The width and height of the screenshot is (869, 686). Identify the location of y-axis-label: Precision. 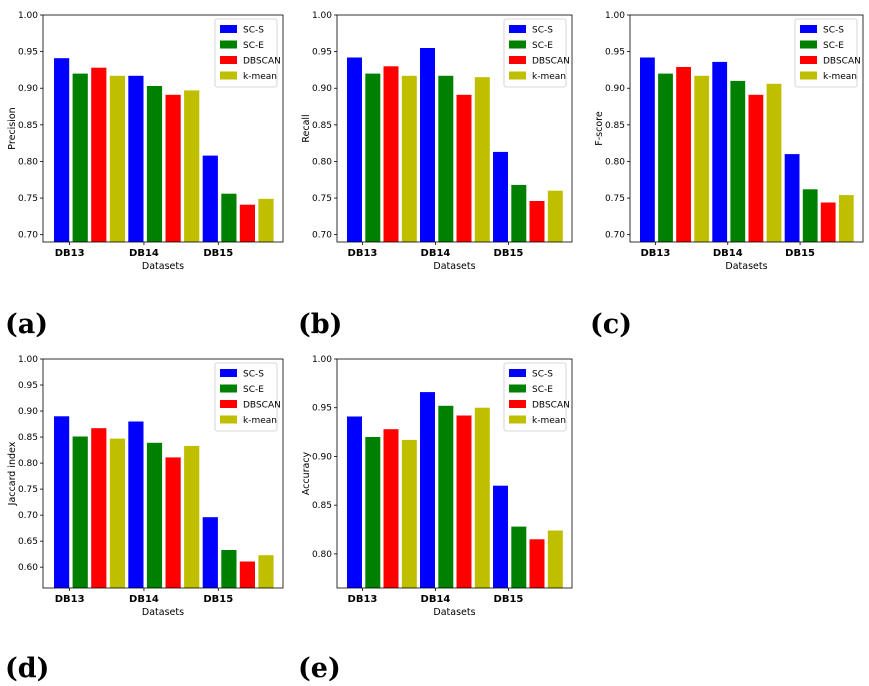
(12, 128).